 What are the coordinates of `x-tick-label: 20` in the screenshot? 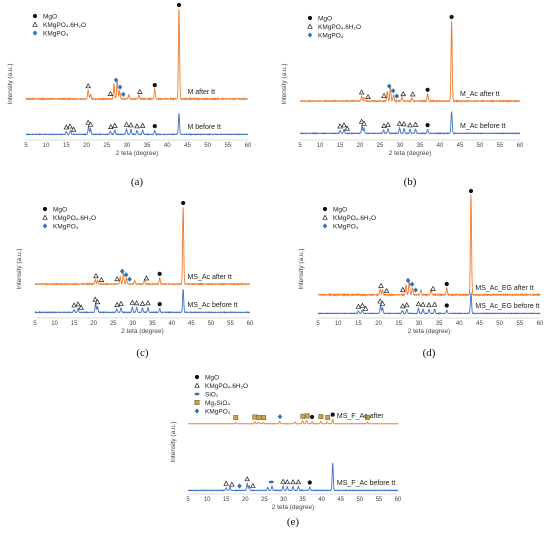 It's located at (360, 146).